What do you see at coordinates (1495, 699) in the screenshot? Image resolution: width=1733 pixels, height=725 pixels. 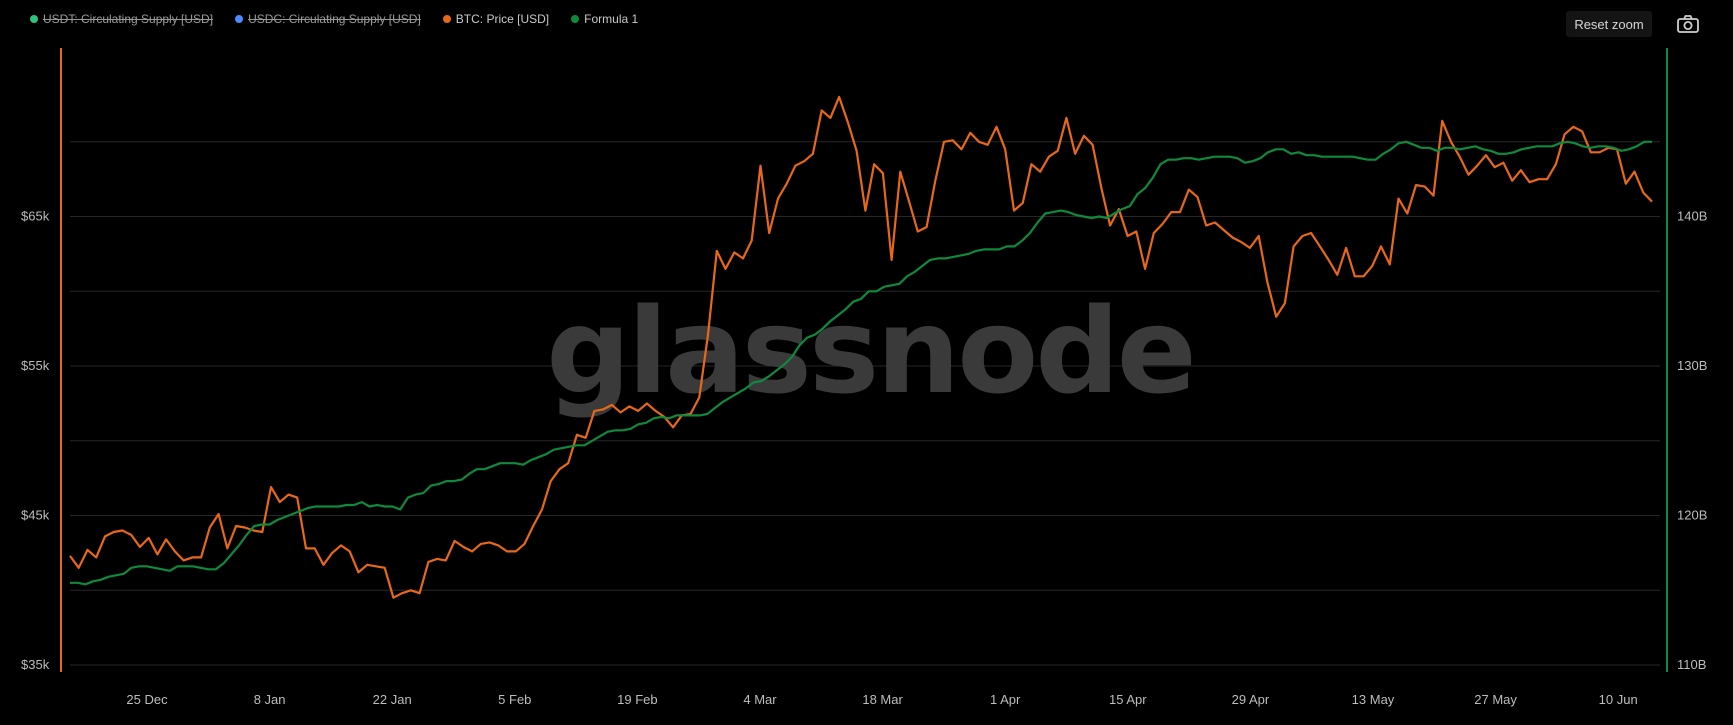 I see `x-tick-label: 27 May` at bounding box center [1495, 699].